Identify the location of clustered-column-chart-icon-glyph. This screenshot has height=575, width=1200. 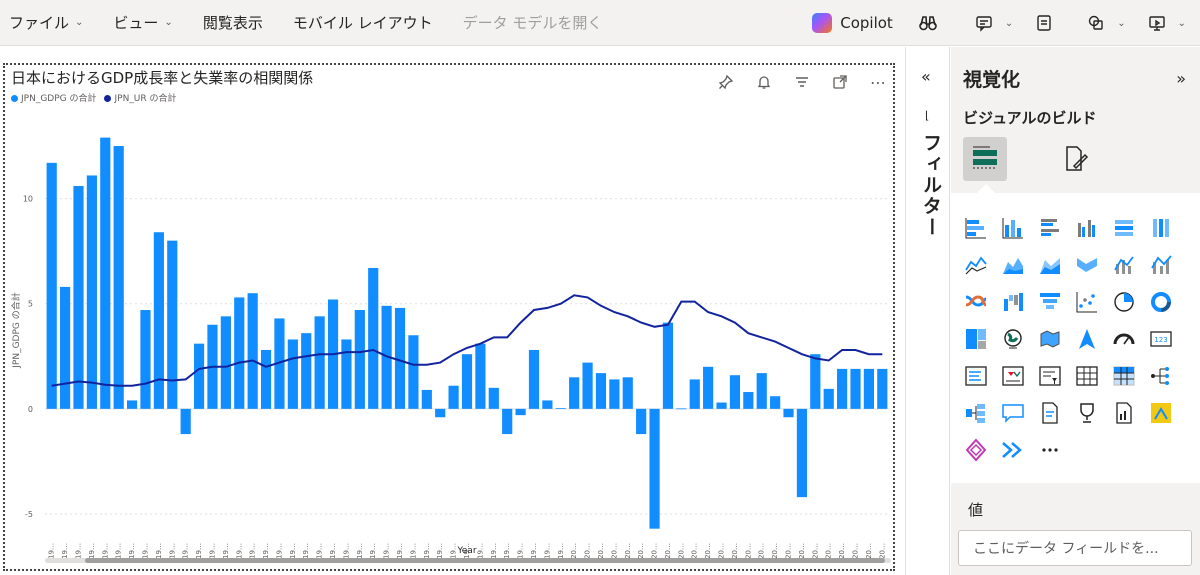
(1086, 228).